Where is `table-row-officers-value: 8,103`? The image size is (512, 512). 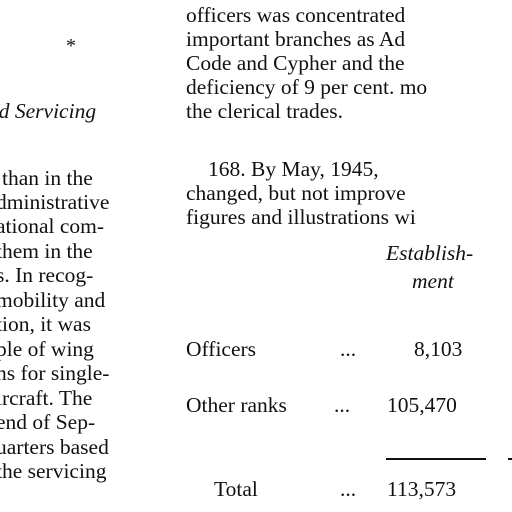 table-row-officers-value: 8,103 is located at coordinates (438, 349).